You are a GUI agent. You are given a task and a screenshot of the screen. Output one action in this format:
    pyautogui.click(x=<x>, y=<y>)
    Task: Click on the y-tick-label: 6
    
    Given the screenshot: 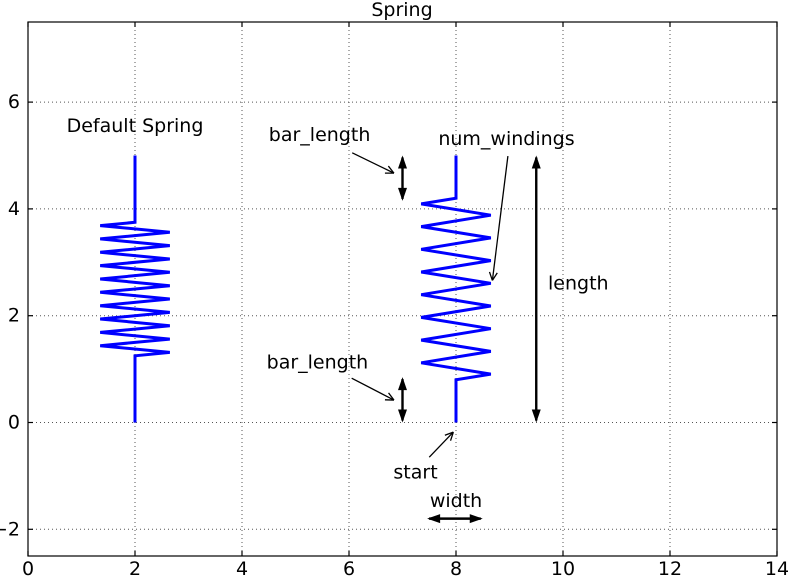 What is the action you would take?
    pyautogui.click(x=14, y=102)
    